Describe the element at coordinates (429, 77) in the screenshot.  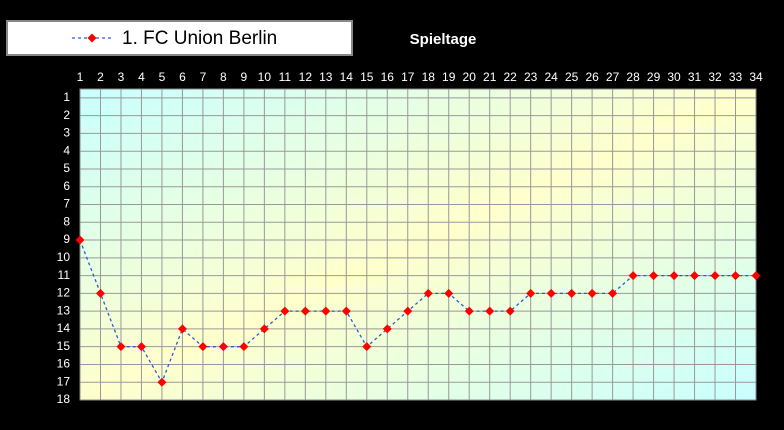
I see `x-tick-label: 18` at that location.